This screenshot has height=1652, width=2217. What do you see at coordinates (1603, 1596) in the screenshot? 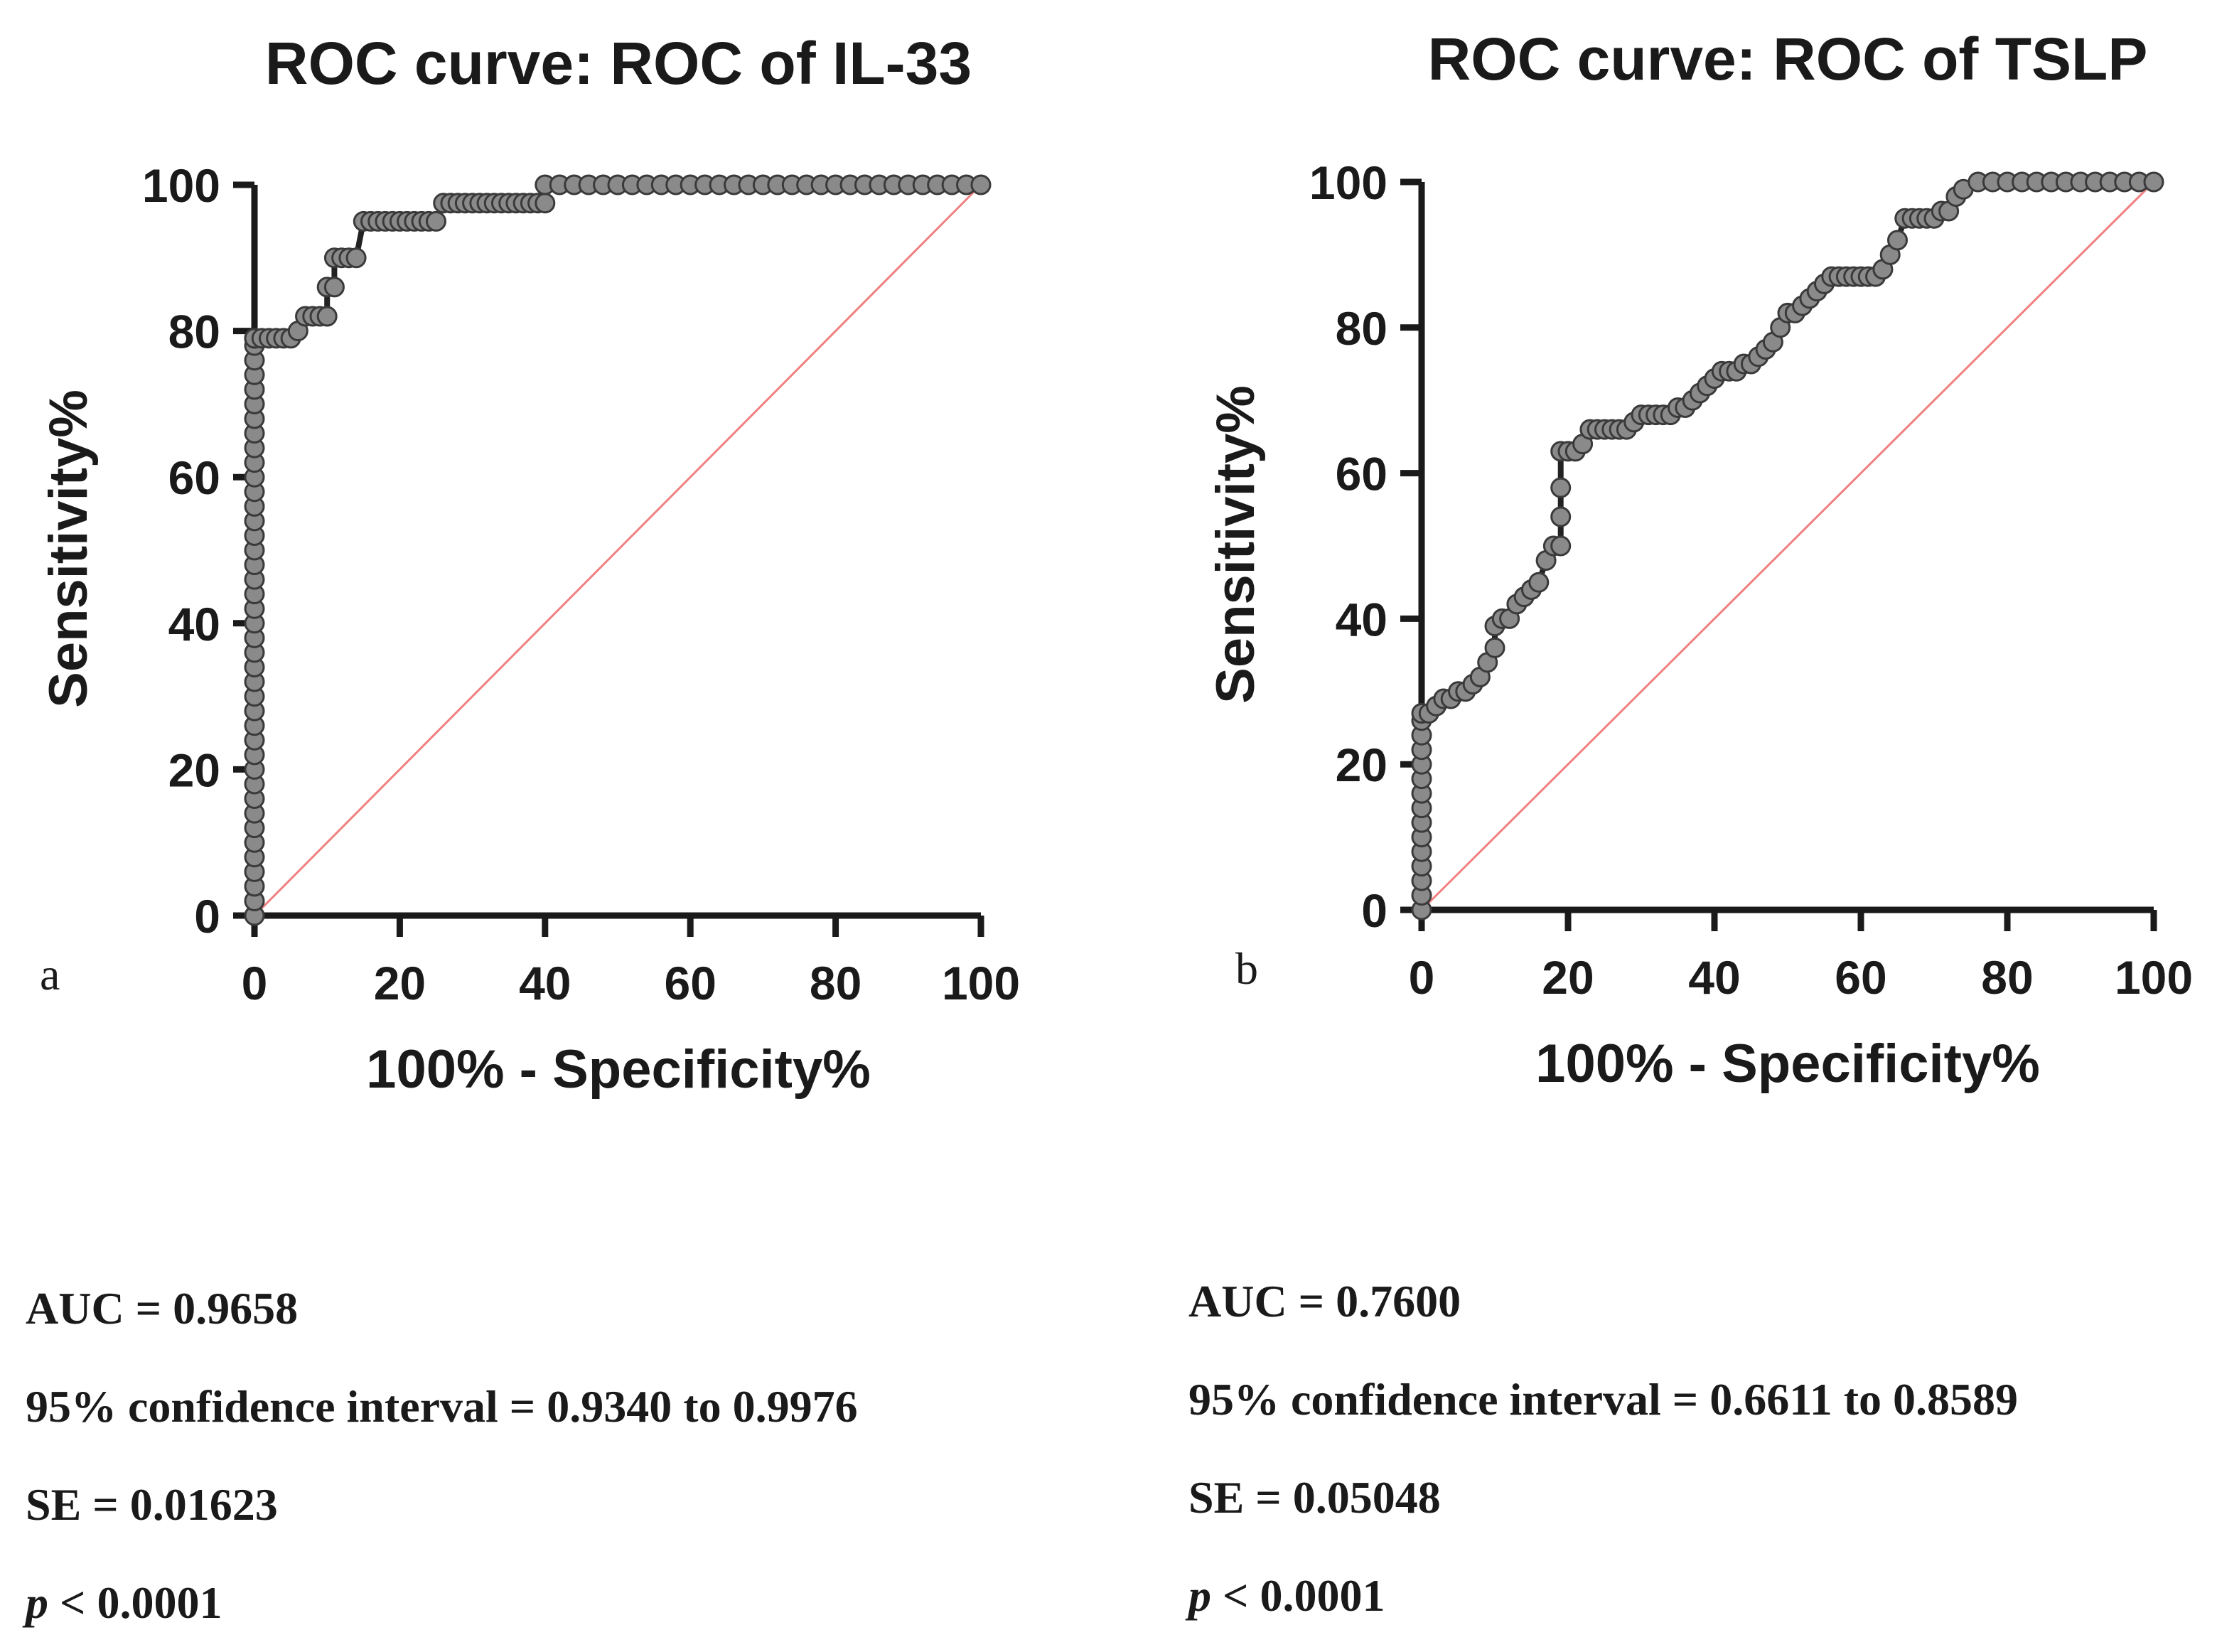
I see `p-value-b: p < 0.0001` at bounding box center [1603, 1596].